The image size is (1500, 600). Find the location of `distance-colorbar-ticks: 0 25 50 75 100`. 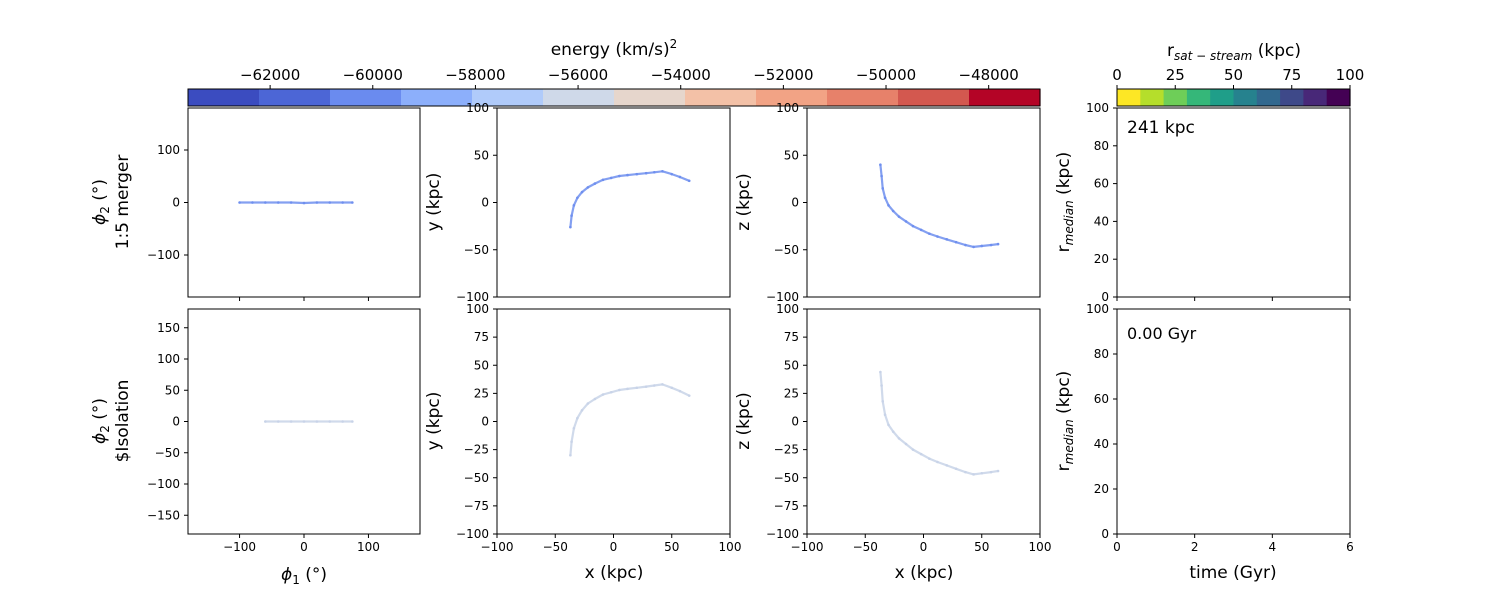

distance-colorbar-ticks: 0 25 50 75 100 is located at coordinates (1238, 77).